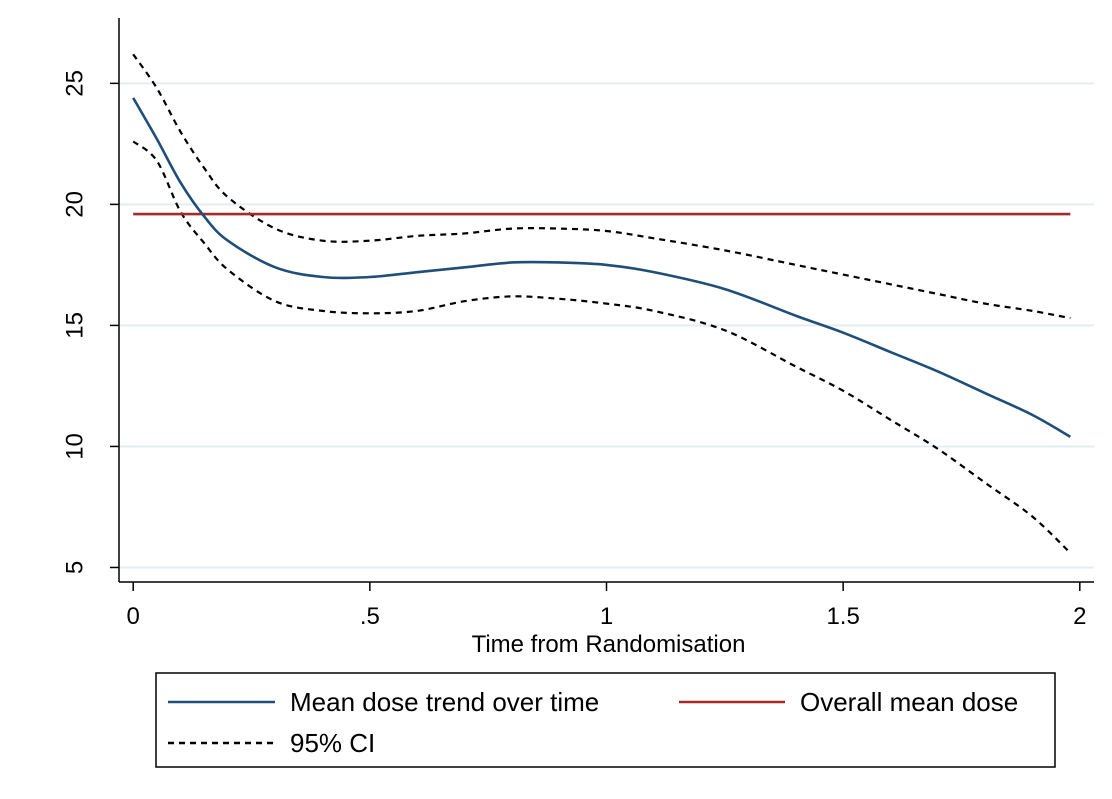 The width and height of the screenshot is (1112, 799). What do you see at coordinates (370, 616) in the screenshot?
I see `x-tick-label: .5` at bounding box center [370, 616].